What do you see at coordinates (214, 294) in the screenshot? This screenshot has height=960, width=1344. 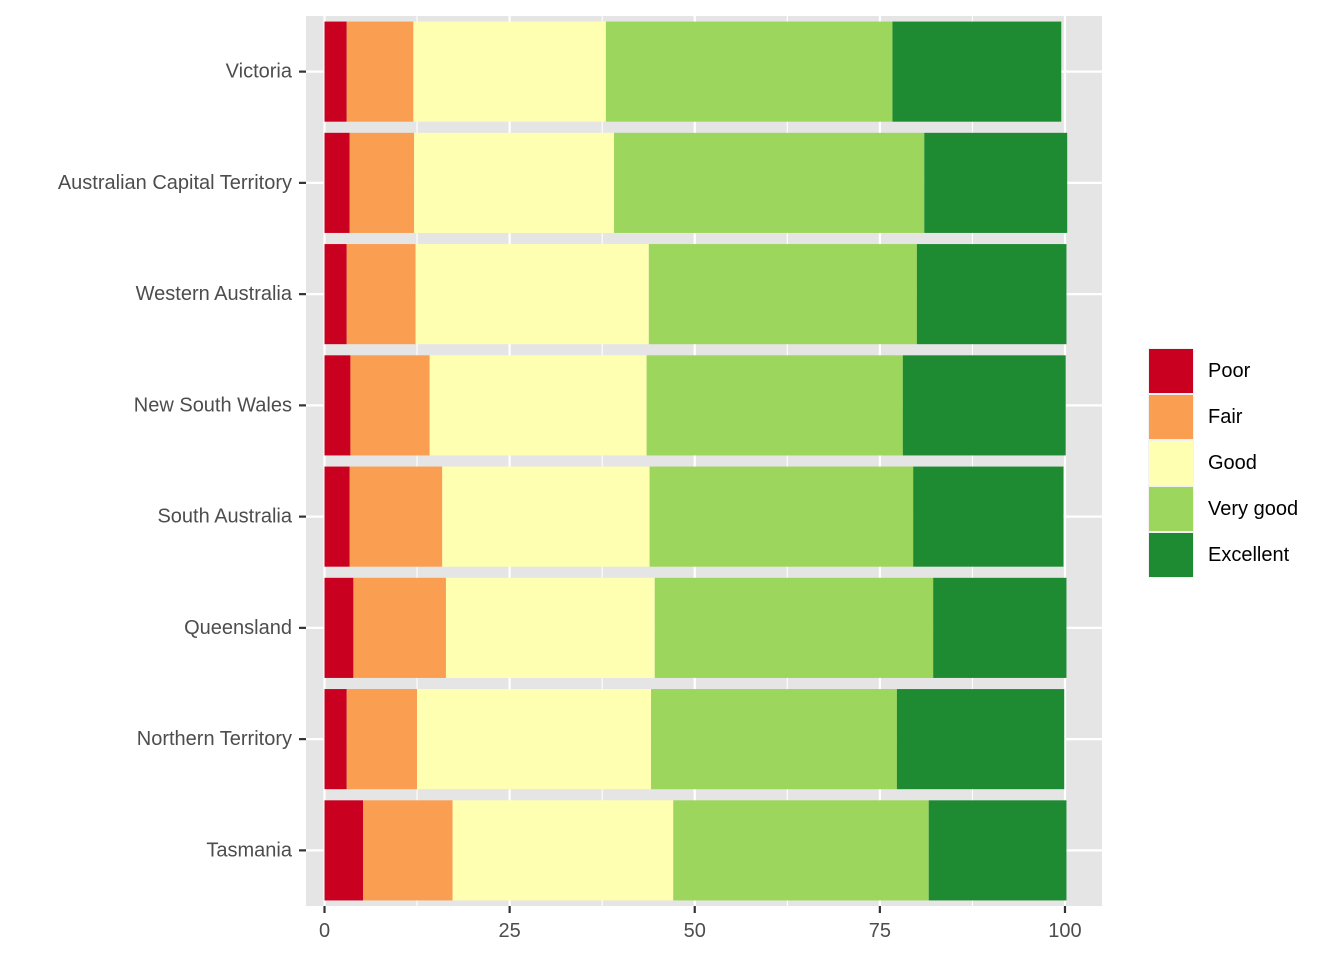 I see `y-tick-label: Western Australia` at bounding box center [214, 294].